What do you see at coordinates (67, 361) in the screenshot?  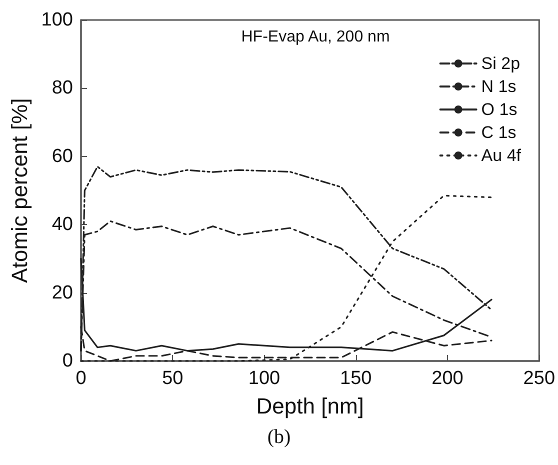 I see `y-tick-label: 0` at bounding box center [67, 361].